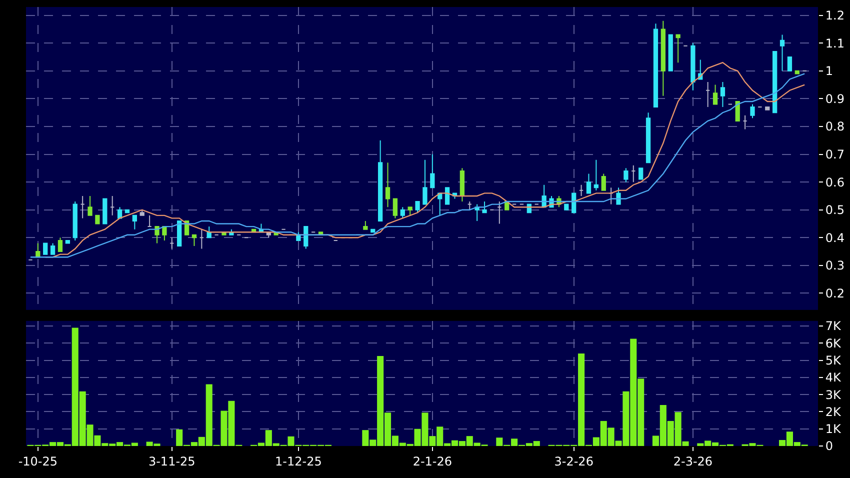 This screenshot has width=850, height=478. What do you see at coordinates (833, 361) in the screenshot?
I see `y-tick-label: 5K` at bounding box center [833, 361].